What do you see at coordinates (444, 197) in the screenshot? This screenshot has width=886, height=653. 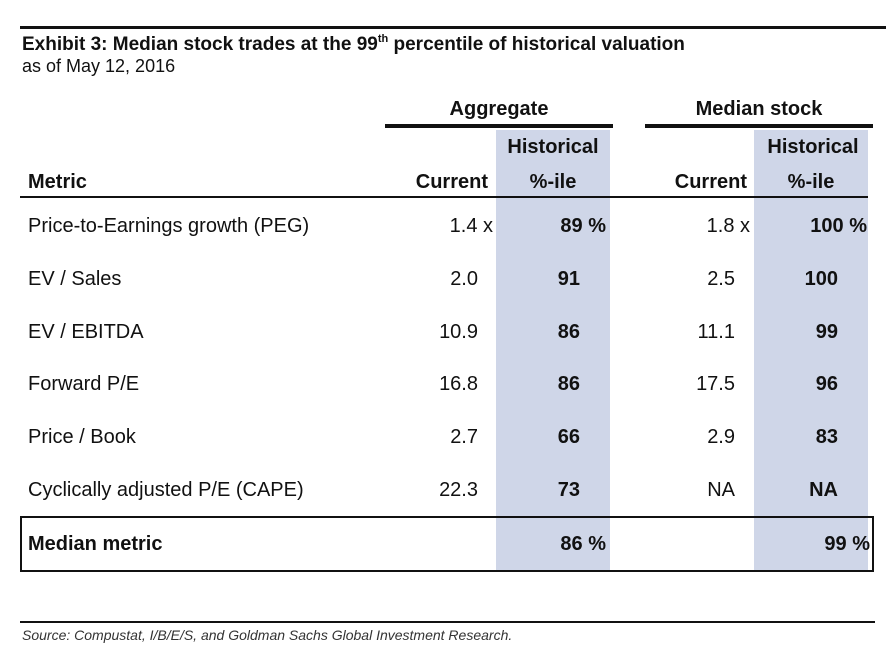 I see `header-divider` at bounding box center [444, 197].